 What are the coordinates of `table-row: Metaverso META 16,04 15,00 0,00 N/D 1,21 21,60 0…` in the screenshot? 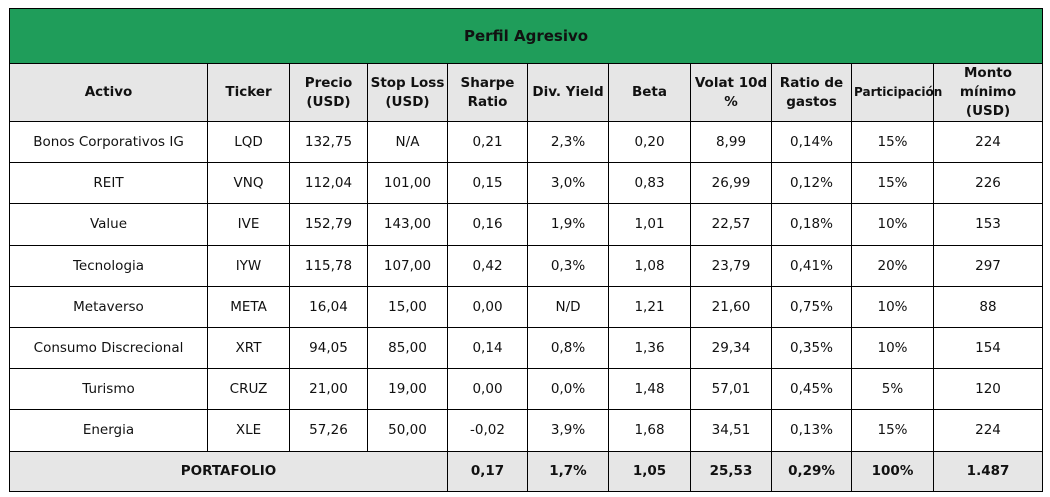 It's located at (526, 306).